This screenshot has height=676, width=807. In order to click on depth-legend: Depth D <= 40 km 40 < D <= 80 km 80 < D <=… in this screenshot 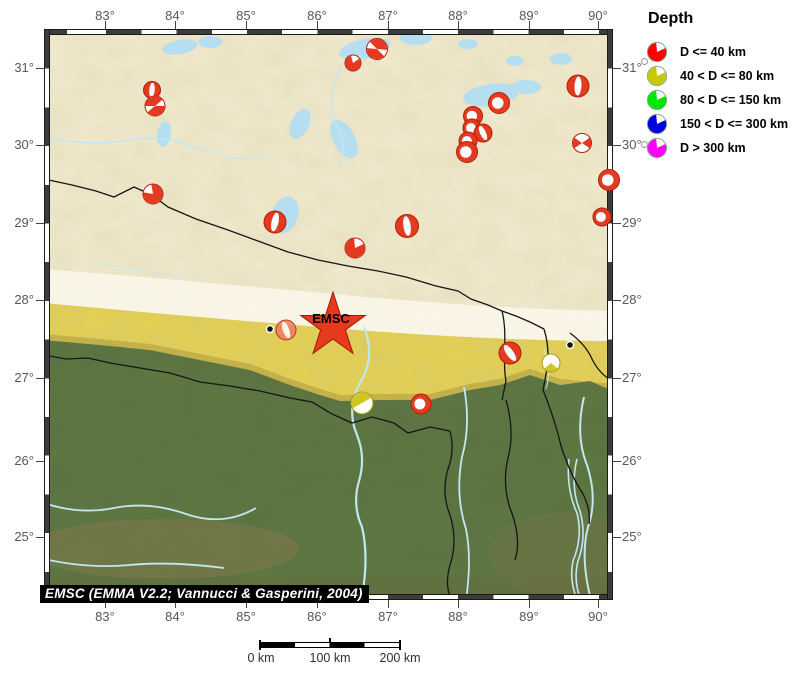, I will do `click(717, 85)`.